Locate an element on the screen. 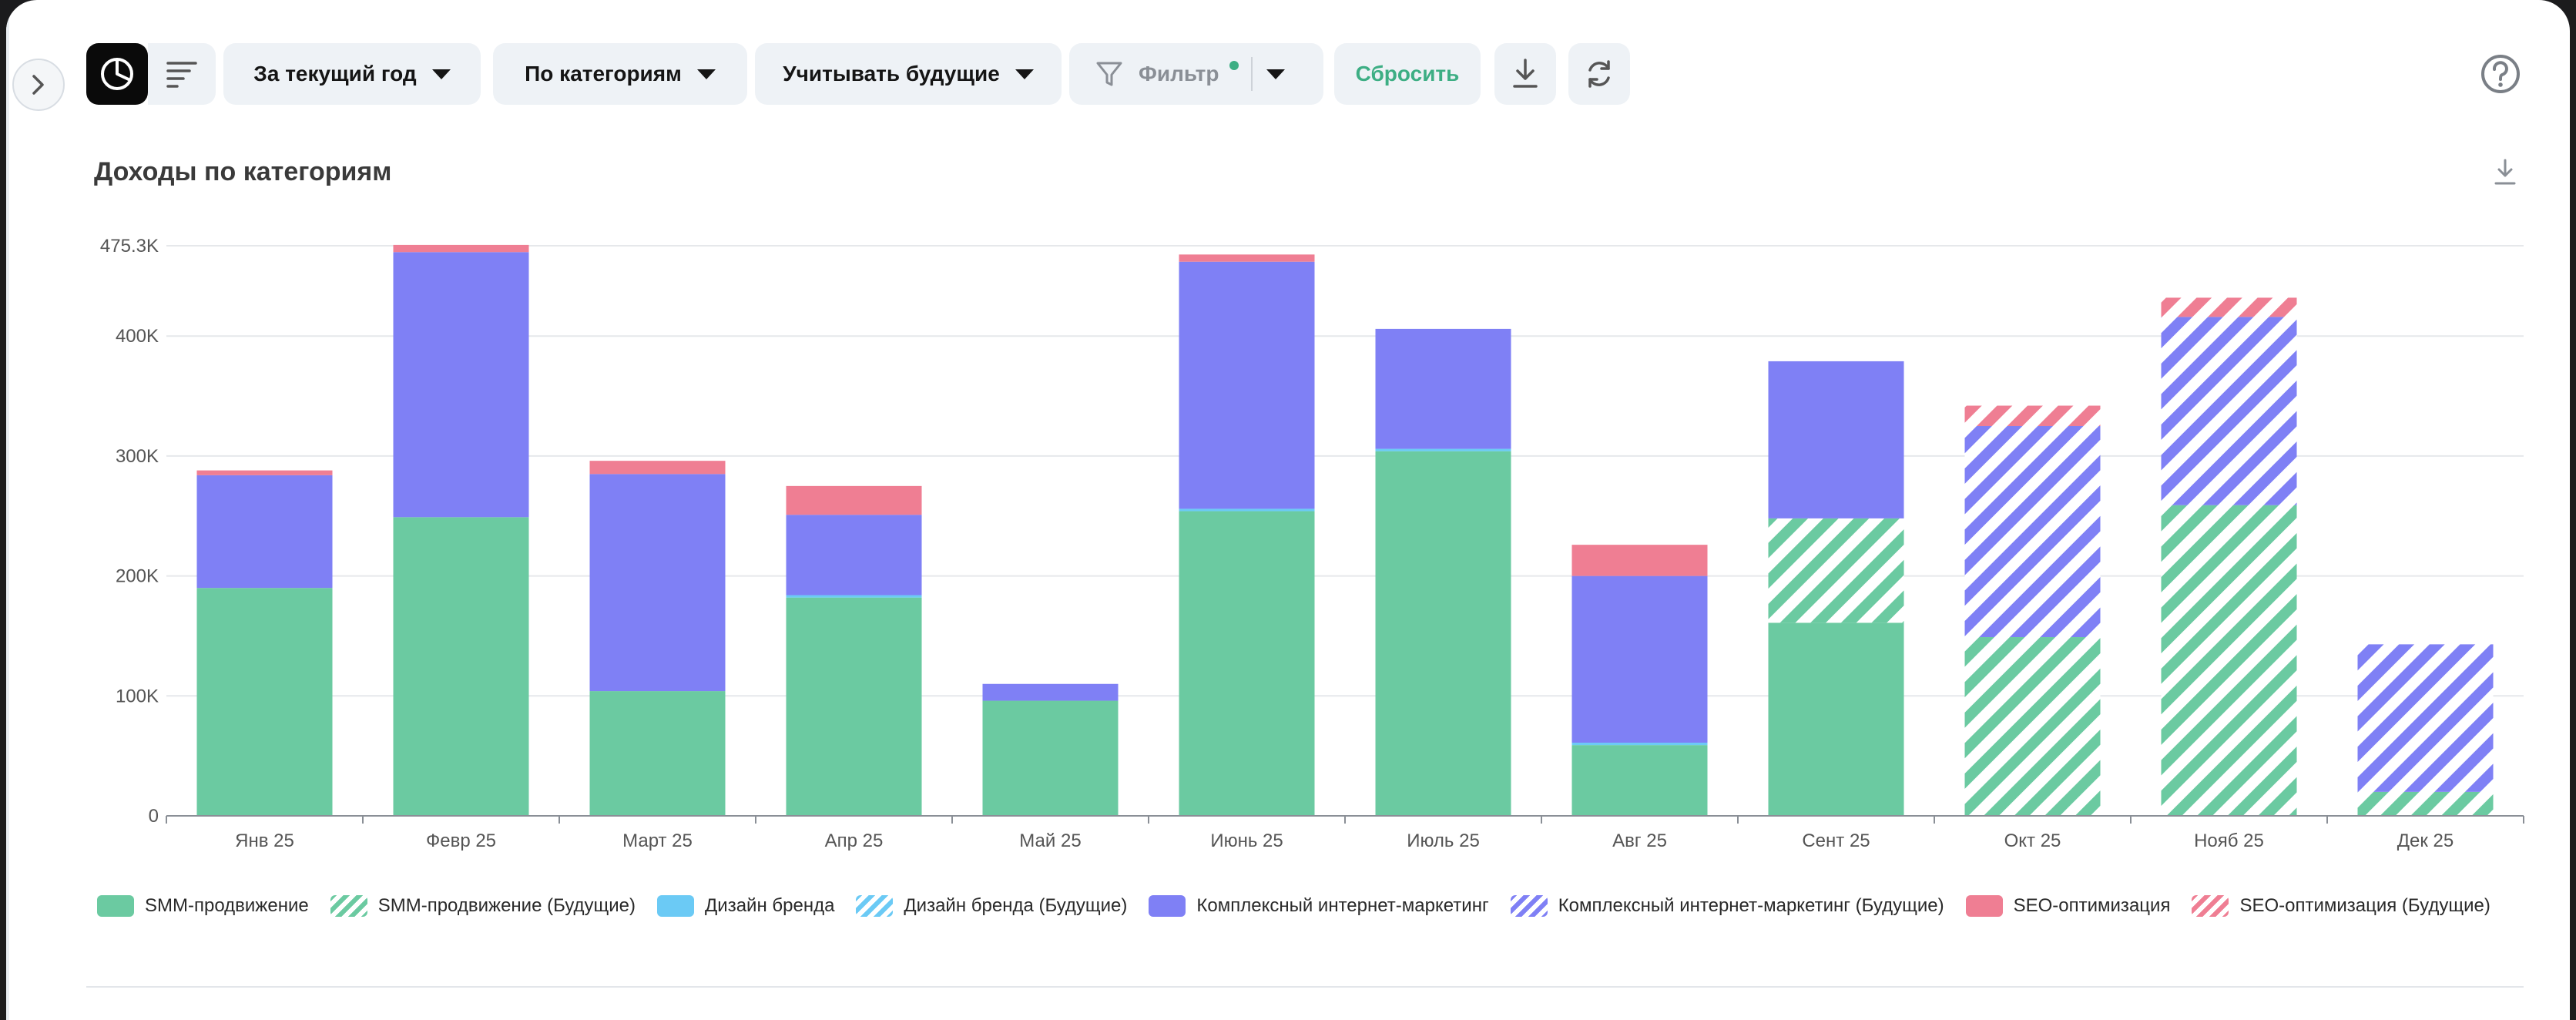  list-view-button is located at coordinates (182, 74).